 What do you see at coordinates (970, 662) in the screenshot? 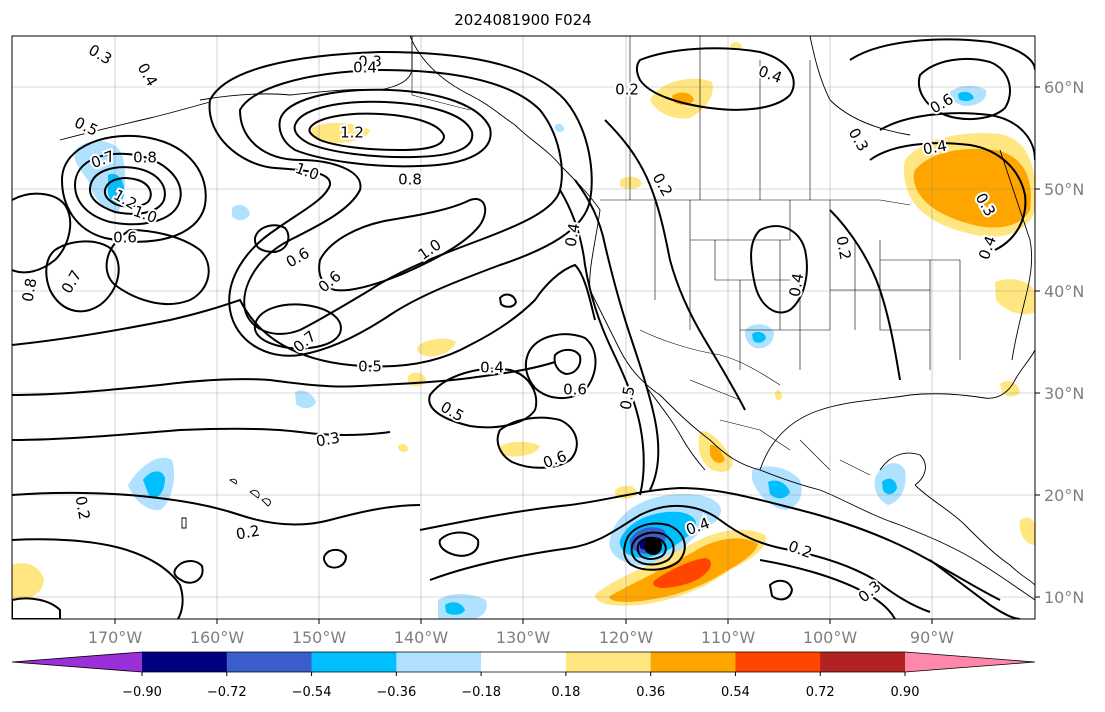
I see `colorbar-extend-max` at bounding box center [970, 662].